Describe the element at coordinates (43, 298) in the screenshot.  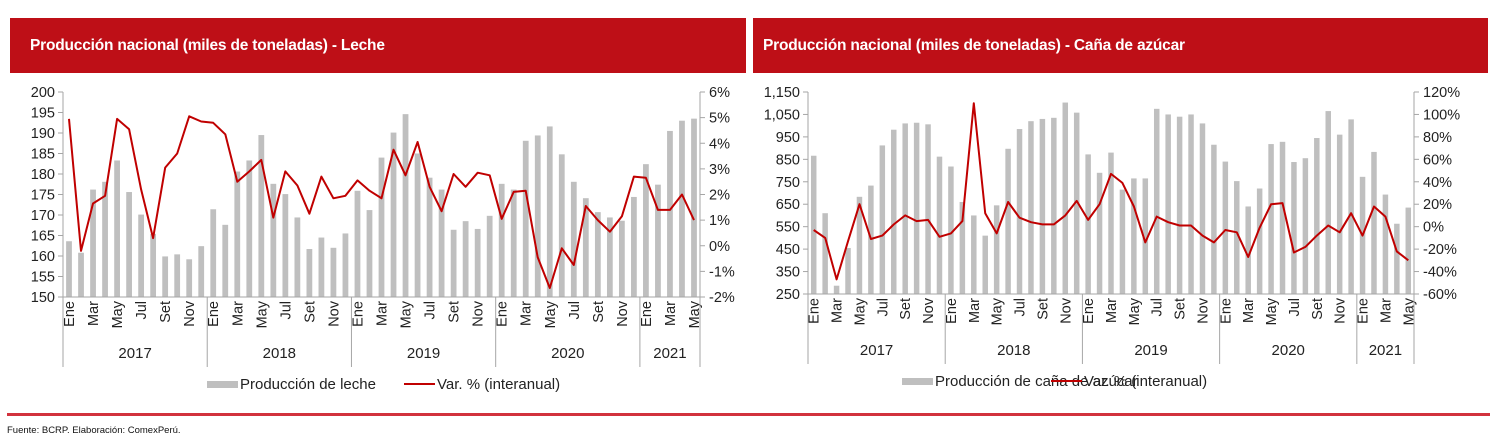
I see `left-tick-label: 150` at that location.